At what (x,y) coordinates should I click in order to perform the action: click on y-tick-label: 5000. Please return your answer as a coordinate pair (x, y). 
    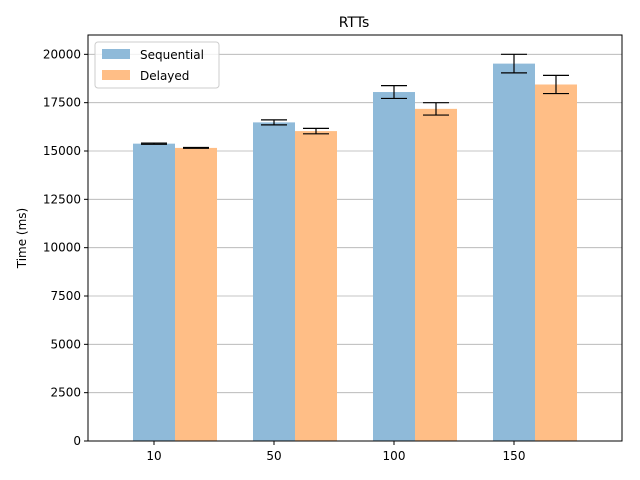
    Looking at the image, I should click on (65, 344).